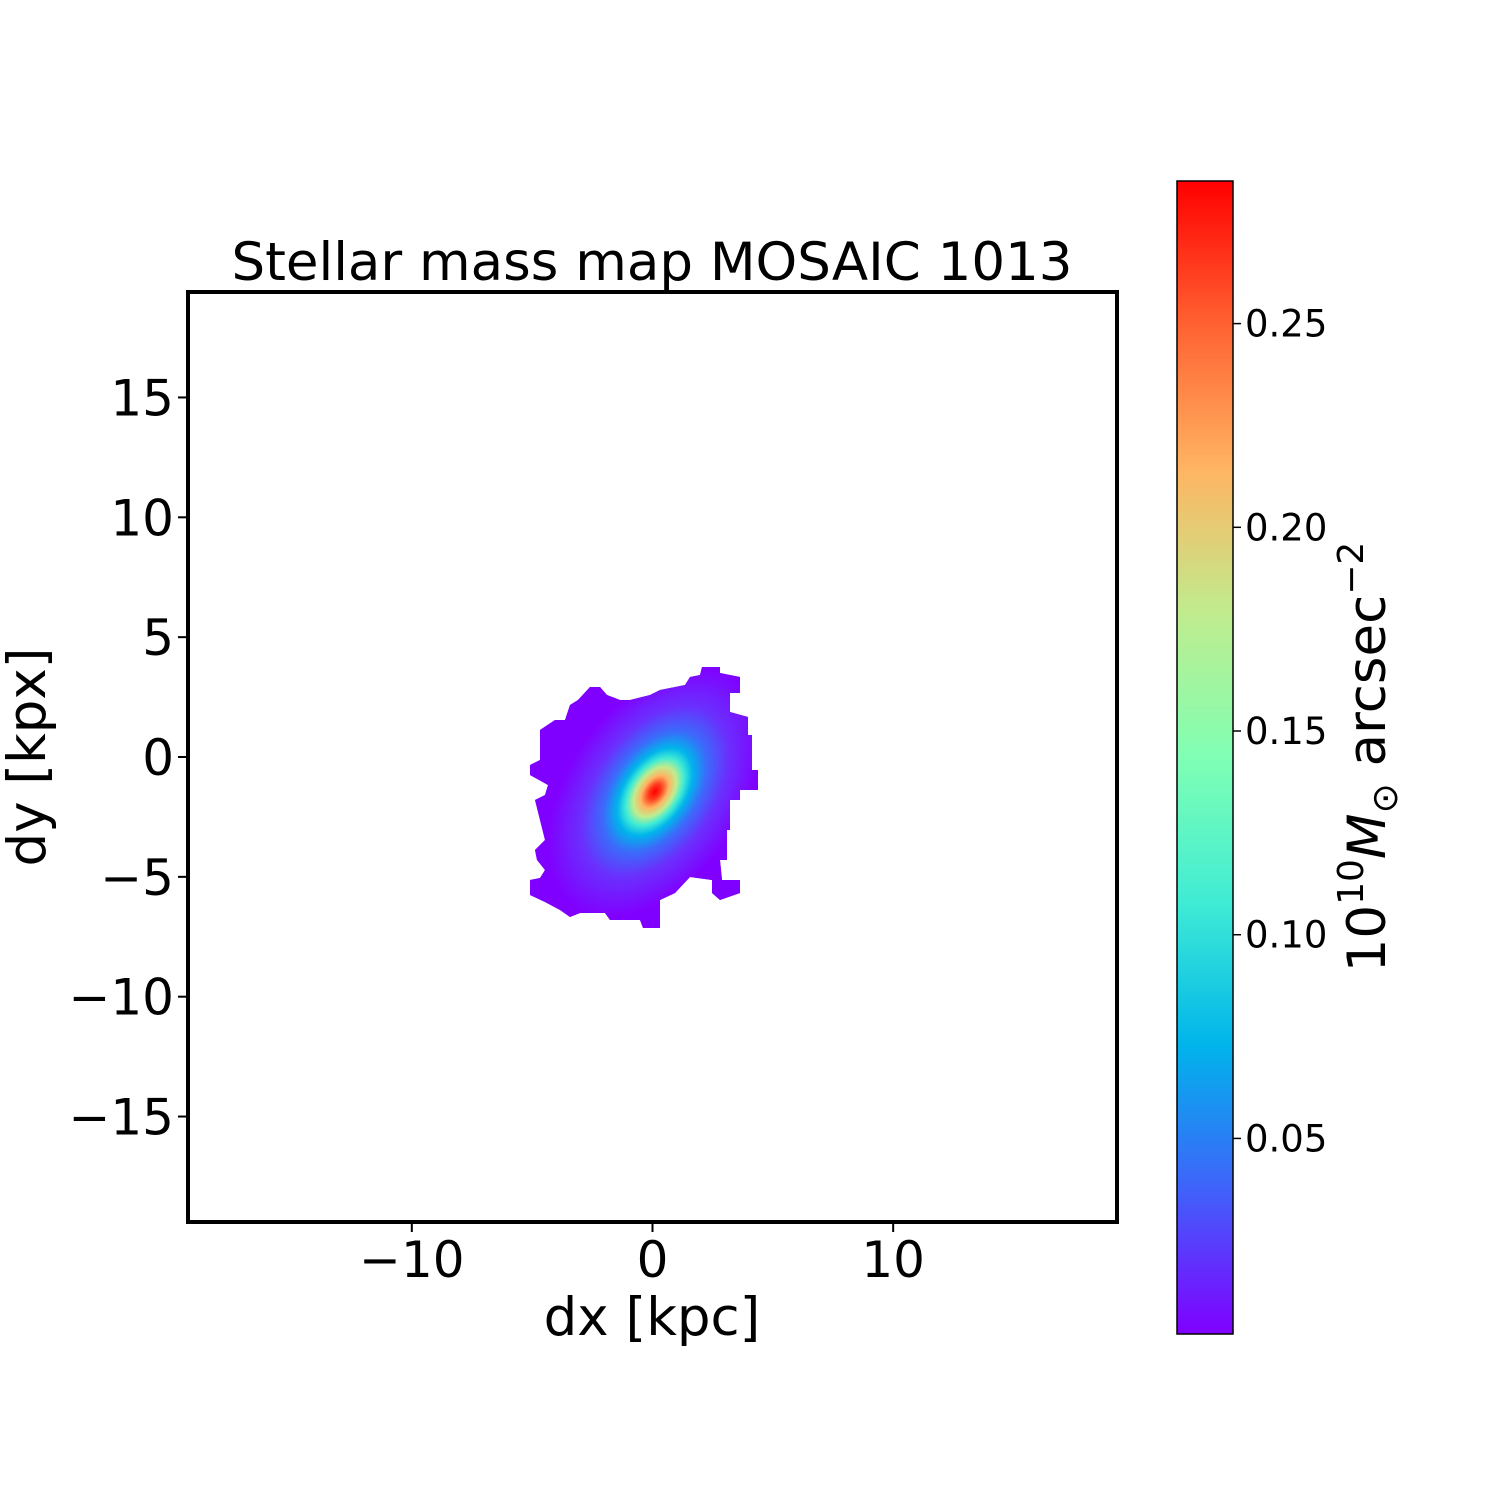  I want to click on colorbar-tick-label: 0.20, so click(1286, 527).